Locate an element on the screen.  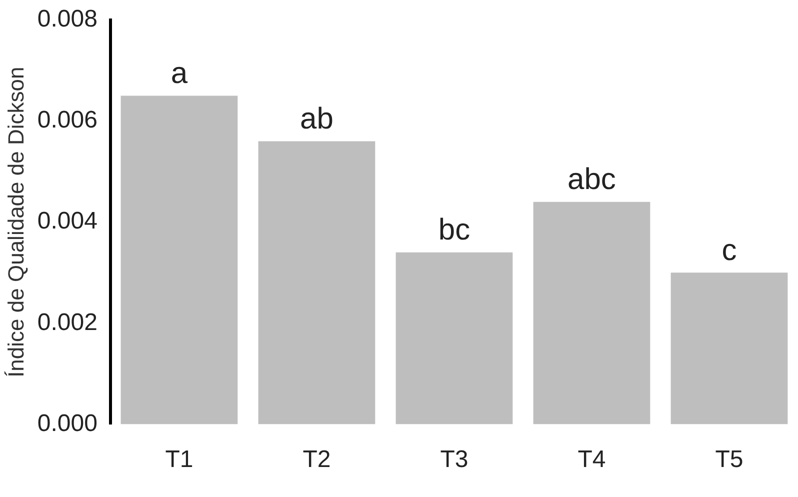
annotation: bc is located at coordinates (454, 230).